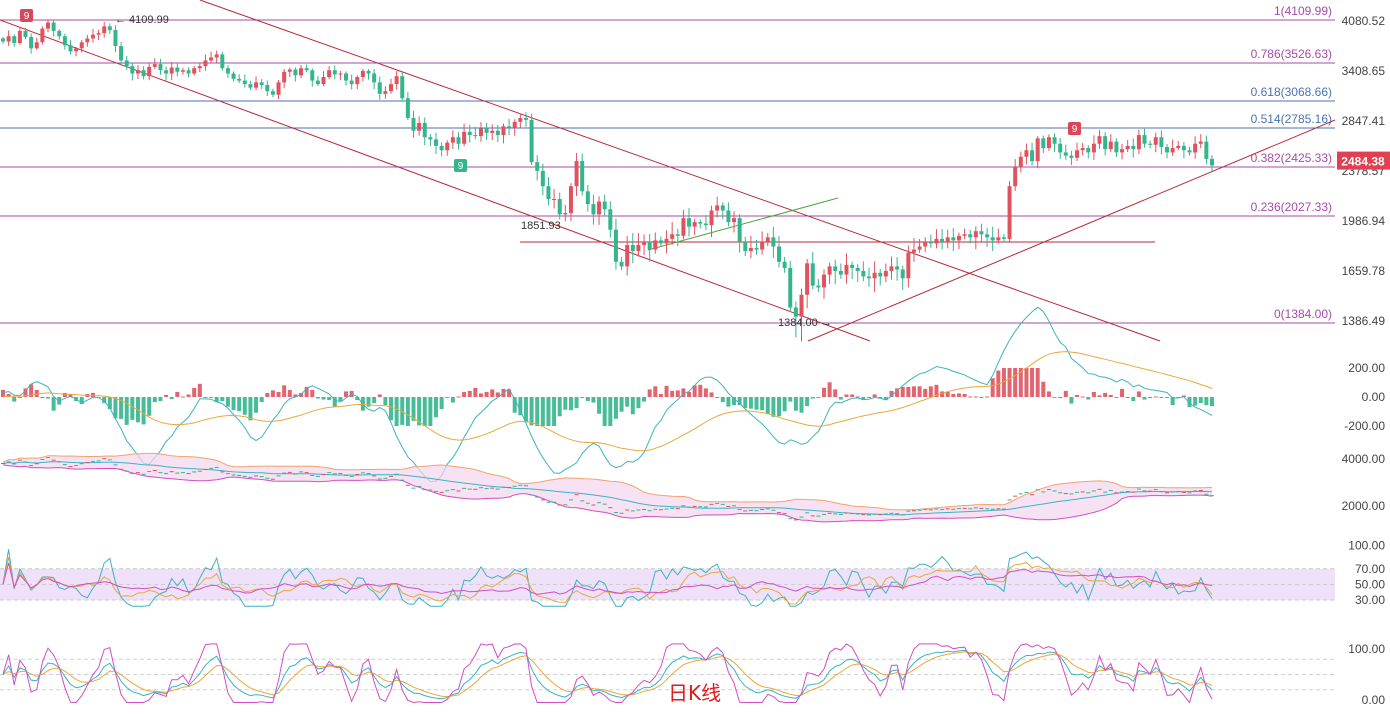 This screenshot has height=714, width=1390. I want to click on high-annotation: ← 4109.99, so click(142, 20).